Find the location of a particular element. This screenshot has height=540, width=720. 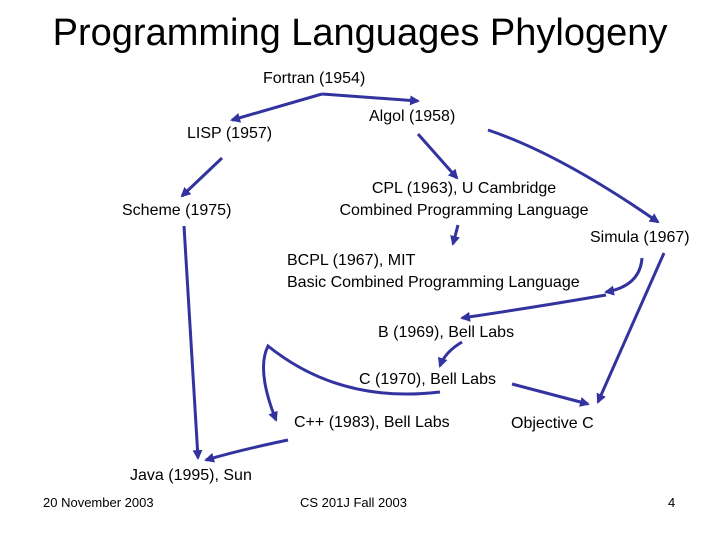

node-cpp: C++ (1983), Bell Labs is located at coordinates (372, 422).